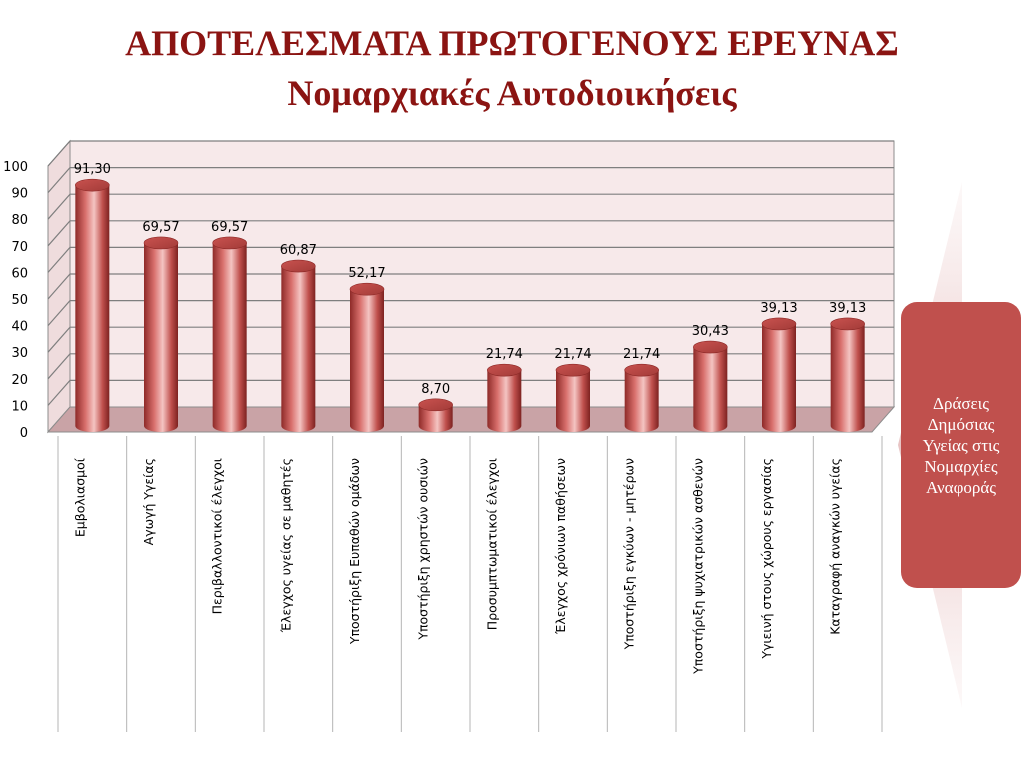  Describe the element at coordinates (491, 544) in the screenshot. I see `x-category-label: Προσυμπτωματικοί έλεγχοι` at that location.